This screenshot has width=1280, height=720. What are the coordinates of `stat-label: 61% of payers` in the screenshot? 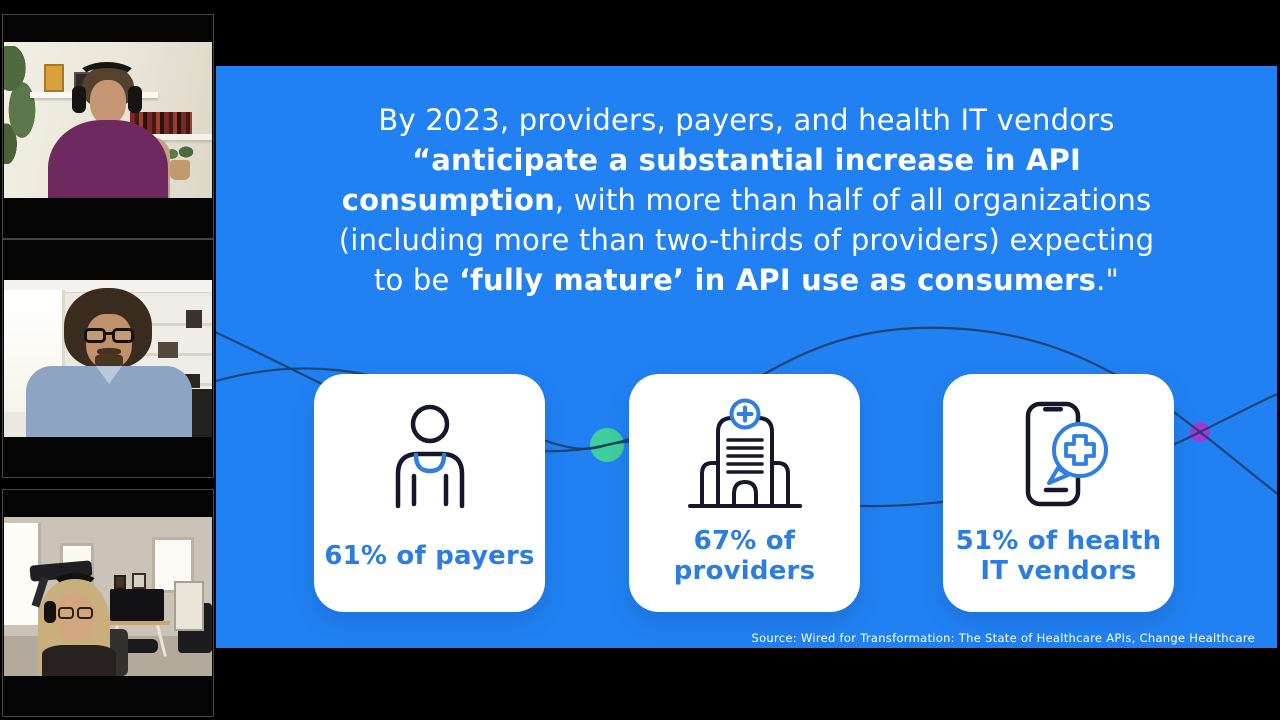 It's located at (429, 556).